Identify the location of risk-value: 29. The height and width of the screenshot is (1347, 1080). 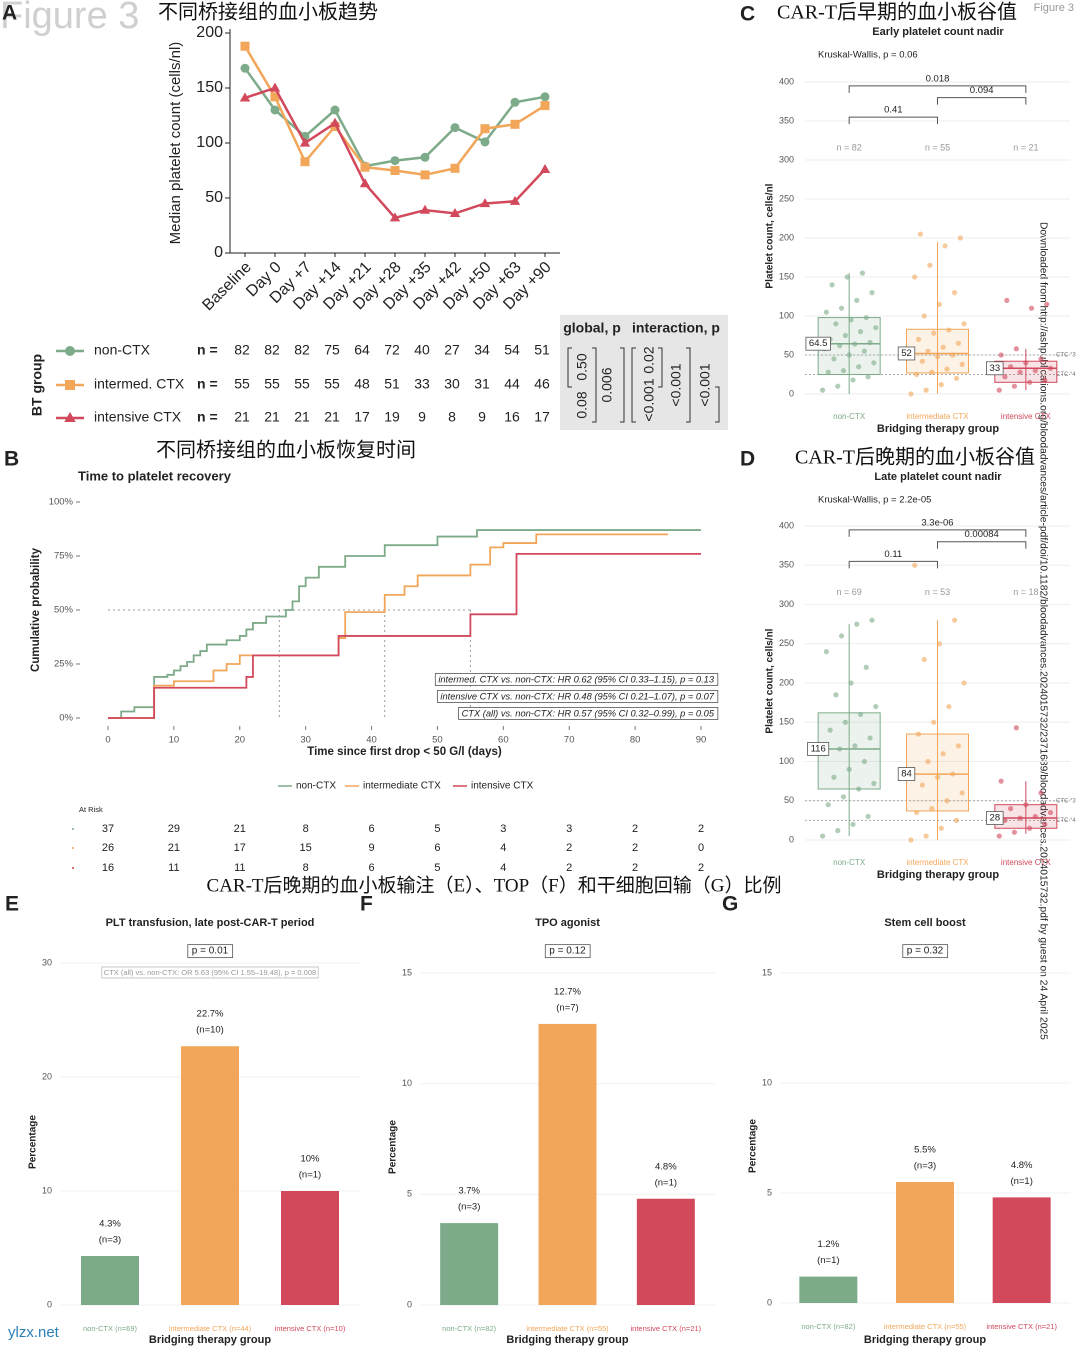
(174, 829).